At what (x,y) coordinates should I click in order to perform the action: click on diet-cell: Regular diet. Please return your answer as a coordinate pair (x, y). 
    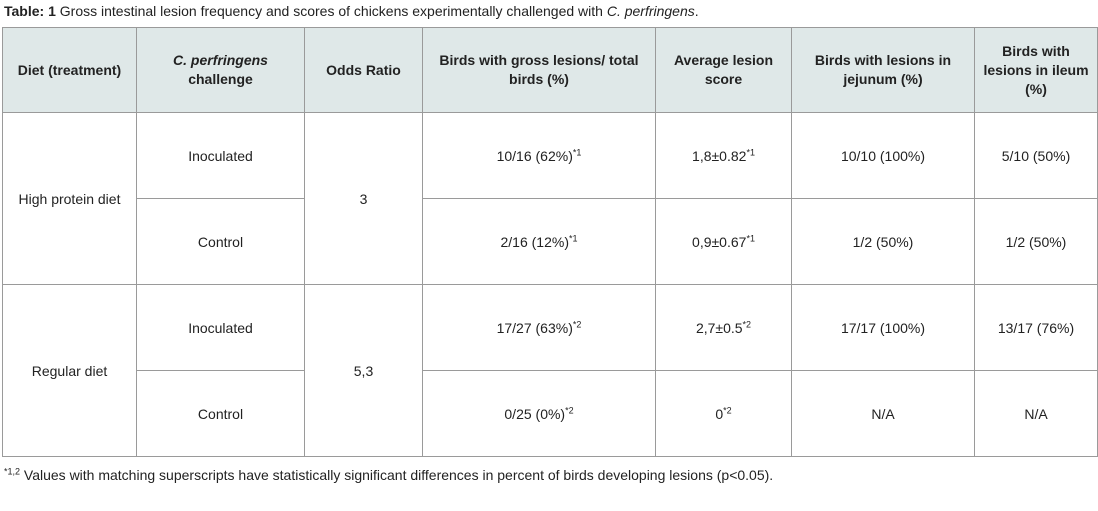
    Looking at the image, I should click on (69, 370).